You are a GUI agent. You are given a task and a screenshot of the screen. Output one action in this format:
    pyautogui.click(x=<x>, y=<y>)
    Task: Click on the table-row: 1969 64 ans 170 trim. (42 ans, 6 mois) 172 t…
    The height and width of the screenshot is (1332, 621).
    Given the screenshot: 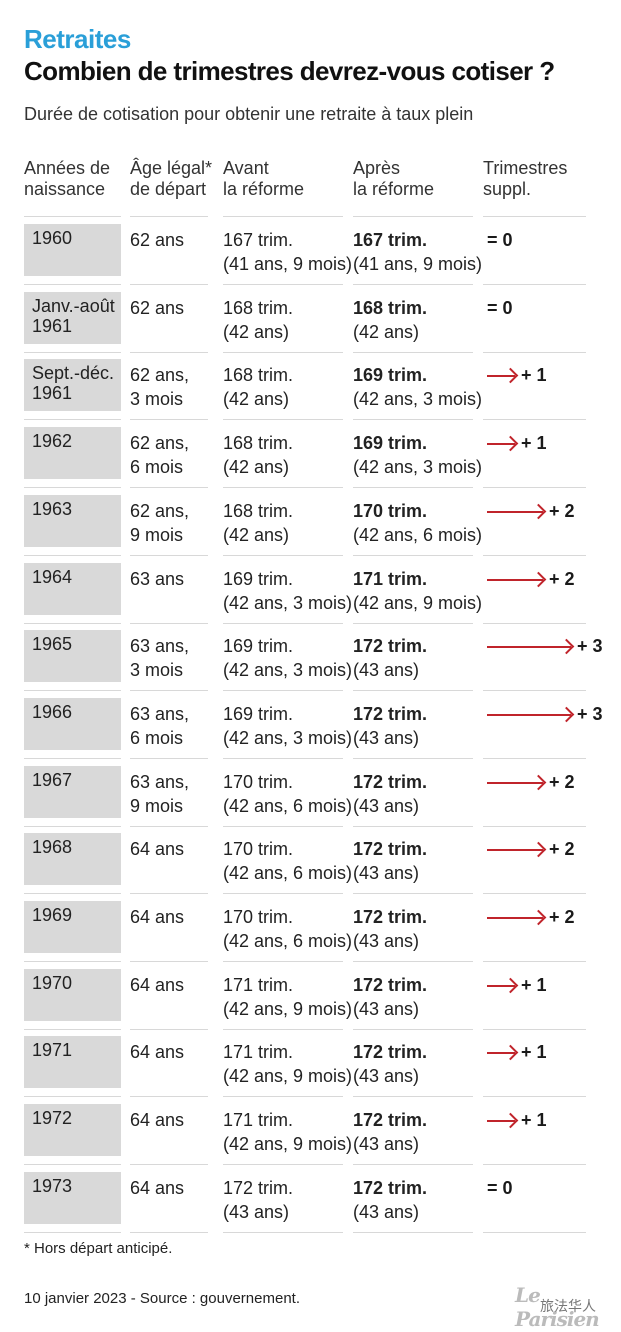 What is the action you would take?
    pyautogui.click(x=310, y=927)
    